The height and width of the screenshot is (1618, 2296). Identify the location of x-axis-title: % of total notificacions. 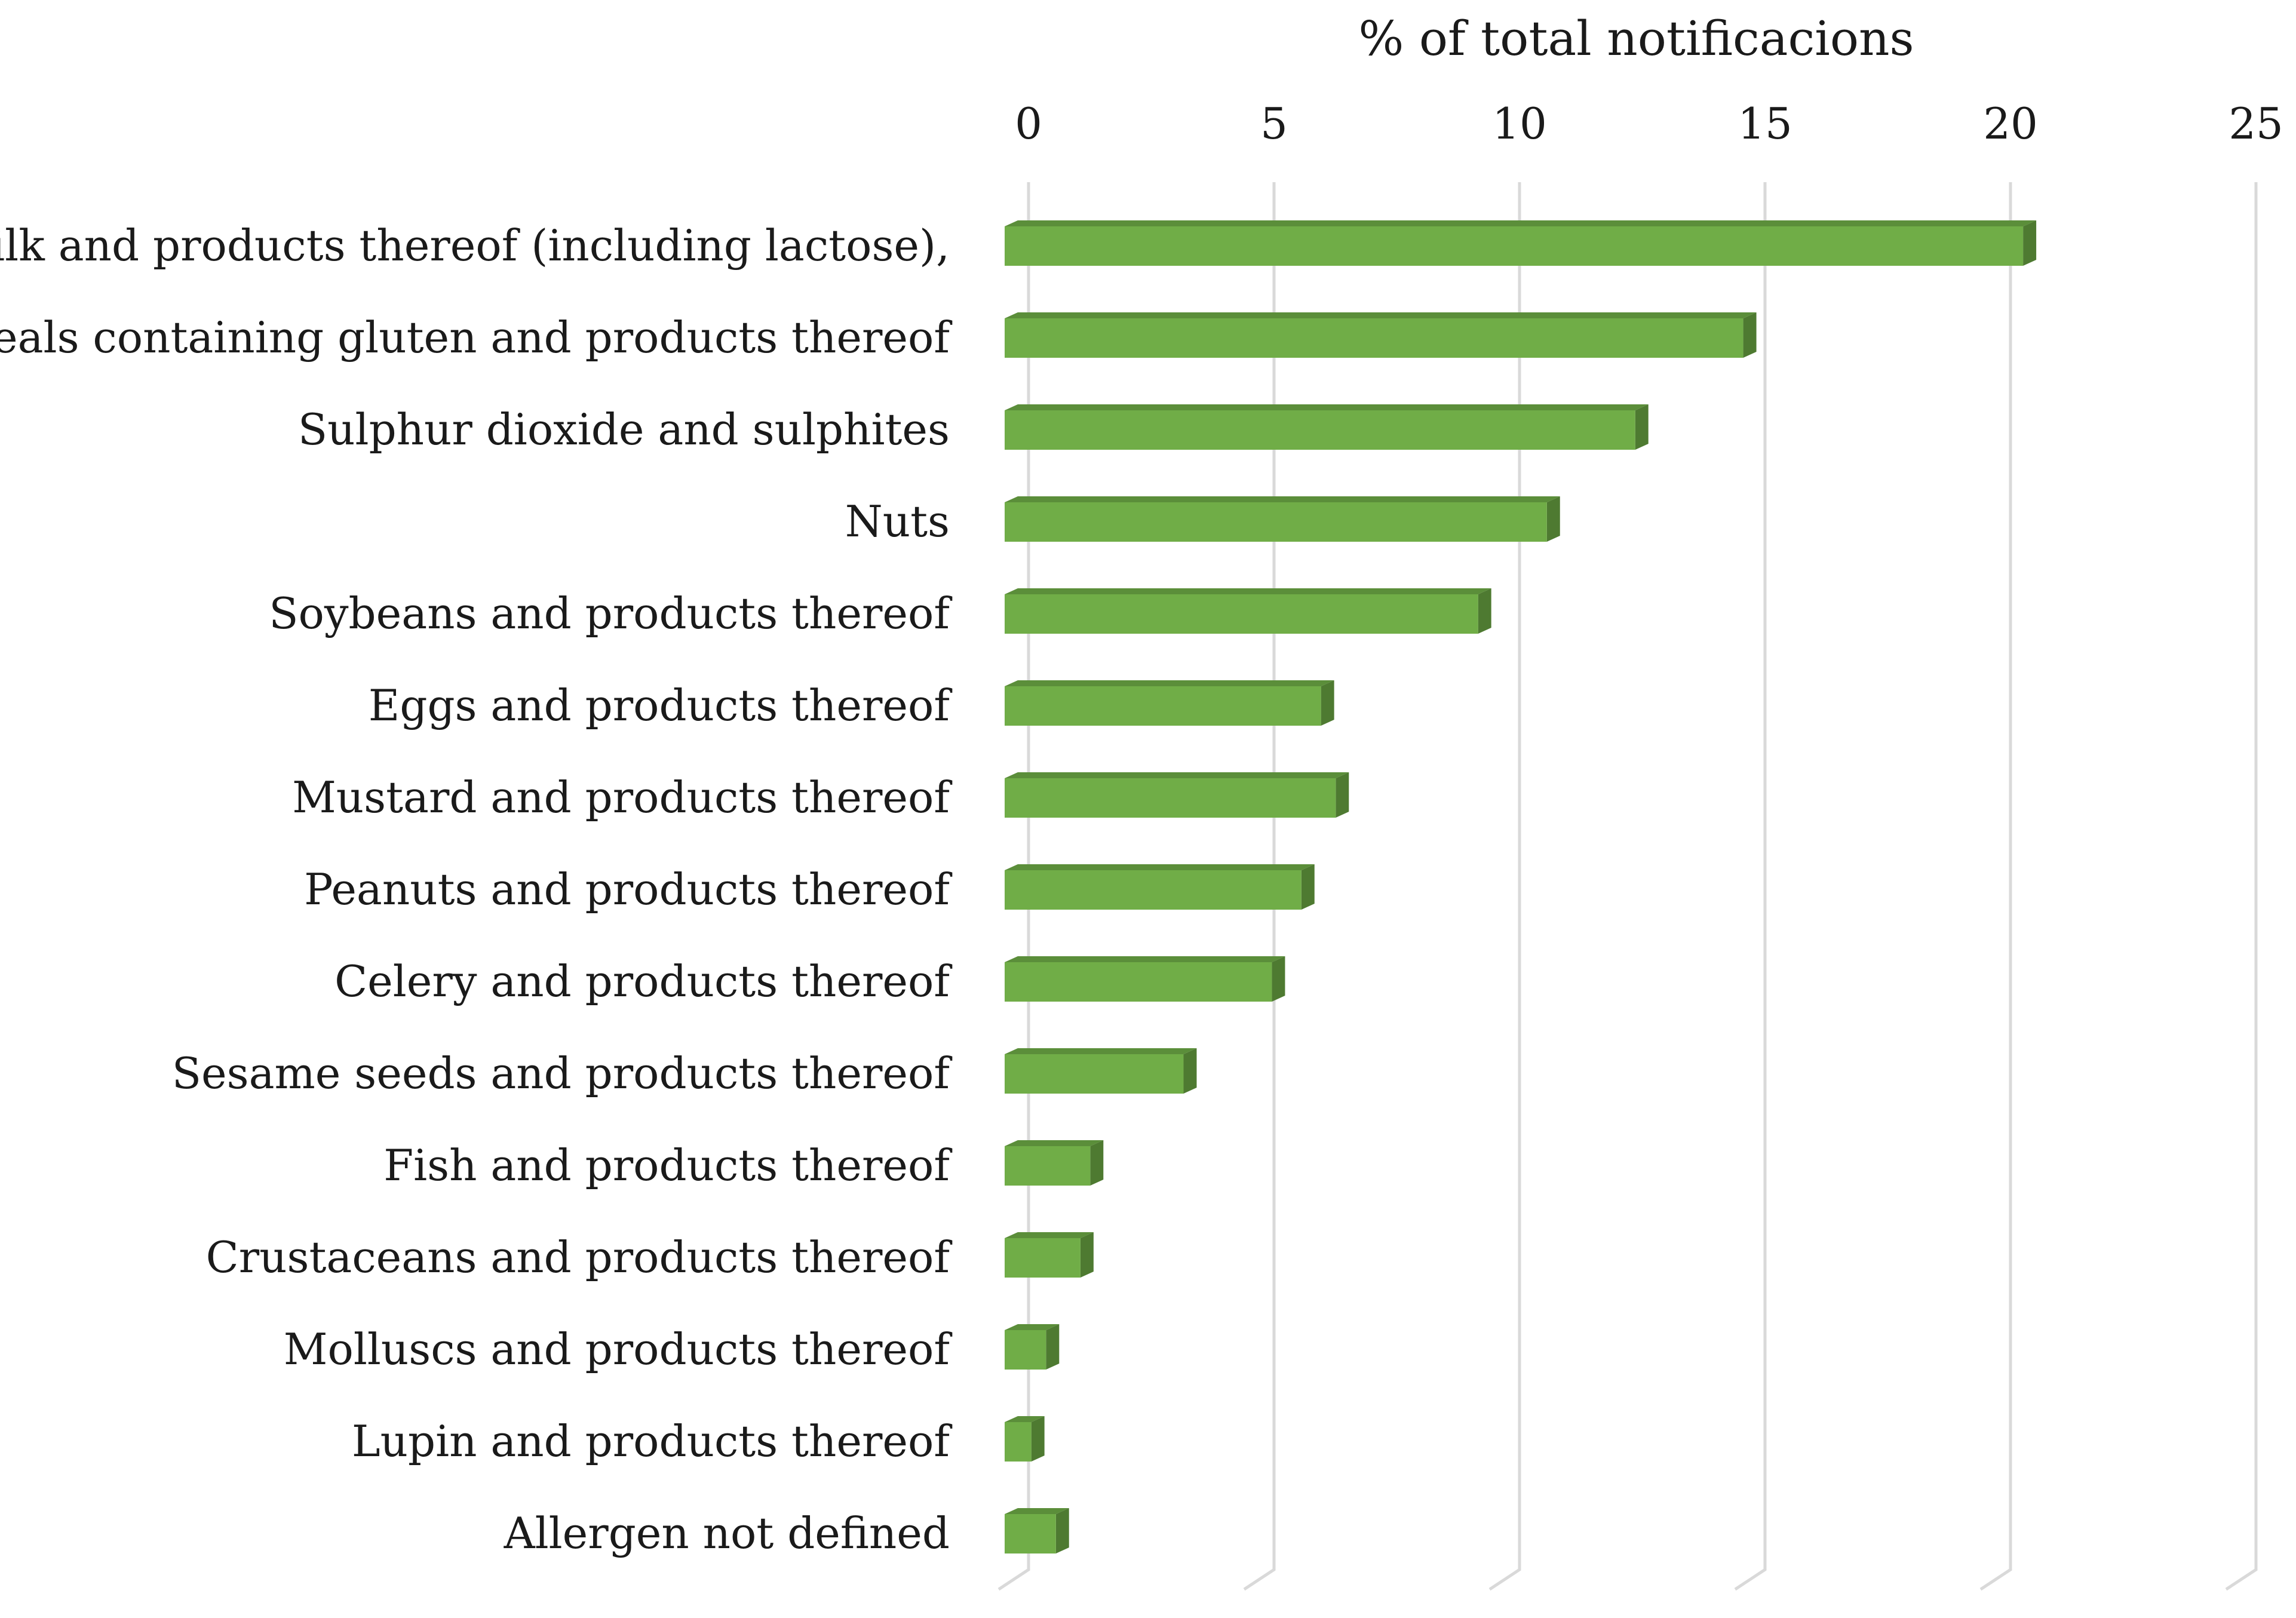
(1636, 38).